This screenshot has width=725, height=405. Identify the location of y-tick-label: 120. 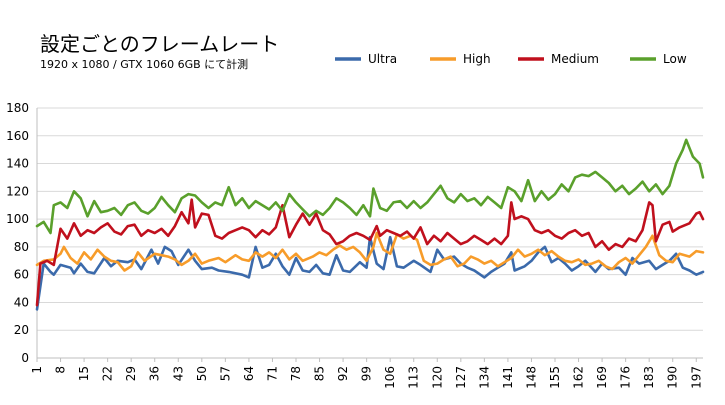
(17, 191).